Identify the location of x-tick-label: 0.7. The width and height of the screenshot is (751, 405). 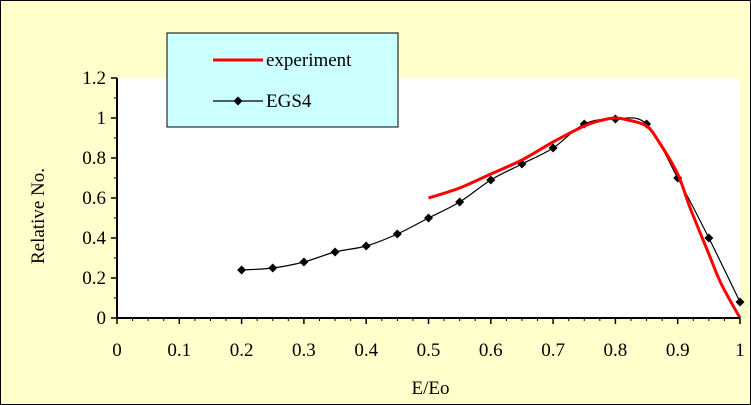
(553, 350).